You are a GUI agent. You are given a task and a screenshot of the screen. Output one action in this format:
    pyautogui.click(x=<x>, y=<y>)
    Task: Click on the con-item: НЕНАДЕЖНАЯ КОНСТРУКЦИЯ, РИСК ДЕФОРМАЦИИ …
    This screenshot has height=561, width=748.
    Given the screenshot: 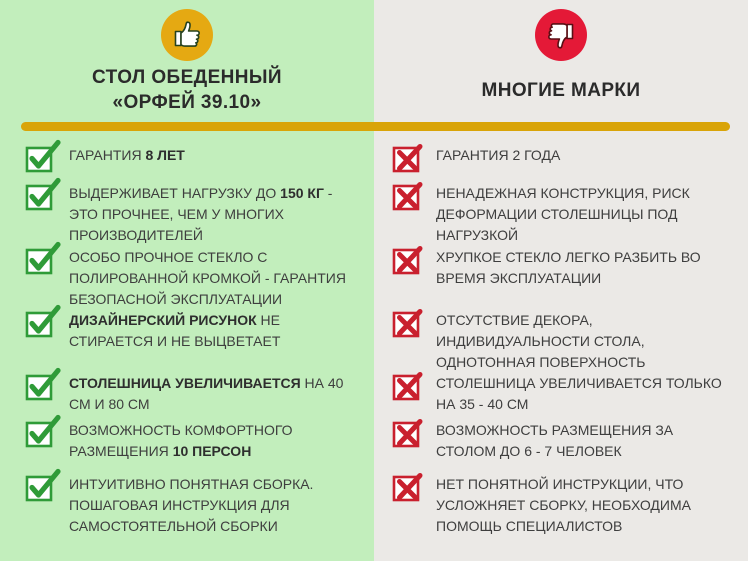 What is the action you would take?
    pyautogui.click(x=561, y=214)
    